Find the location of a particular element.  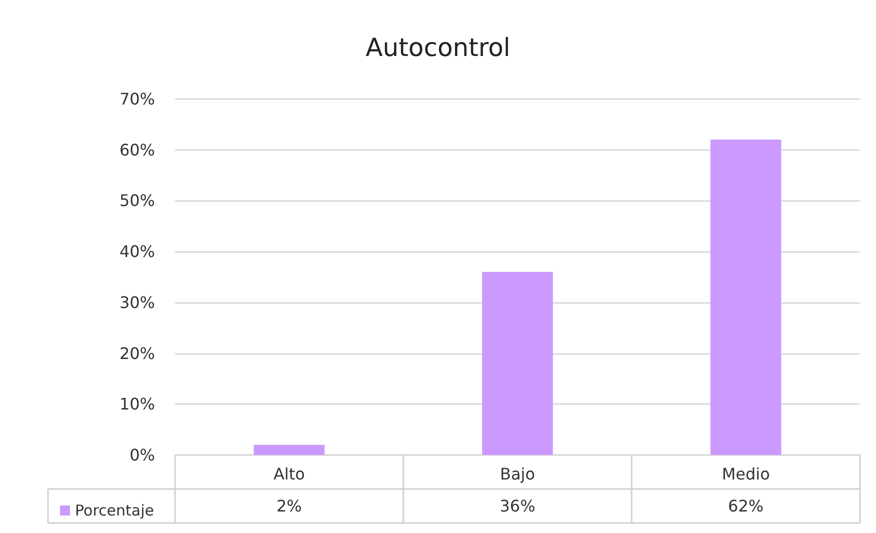

y-tick-label: 70% is located at coordinates (137, 99).